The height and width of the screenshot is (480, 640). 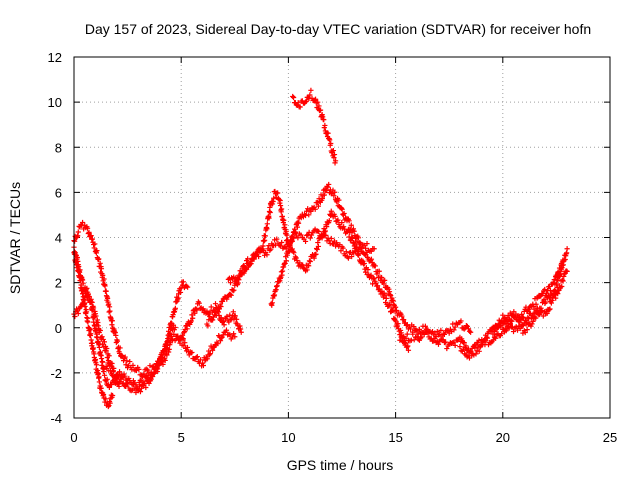 I want to click on x-tick-label: 20, so click(x=503, y=437).